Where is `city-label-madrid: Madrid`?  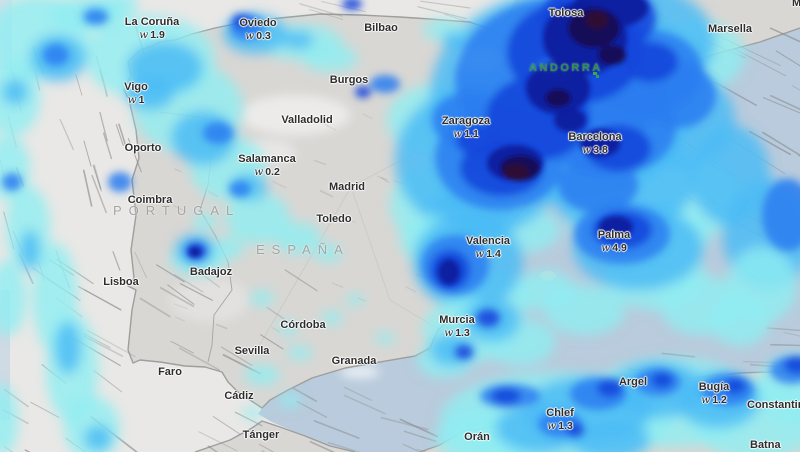 city-label-madrid: Madrid is located at coordinates (347, 187).